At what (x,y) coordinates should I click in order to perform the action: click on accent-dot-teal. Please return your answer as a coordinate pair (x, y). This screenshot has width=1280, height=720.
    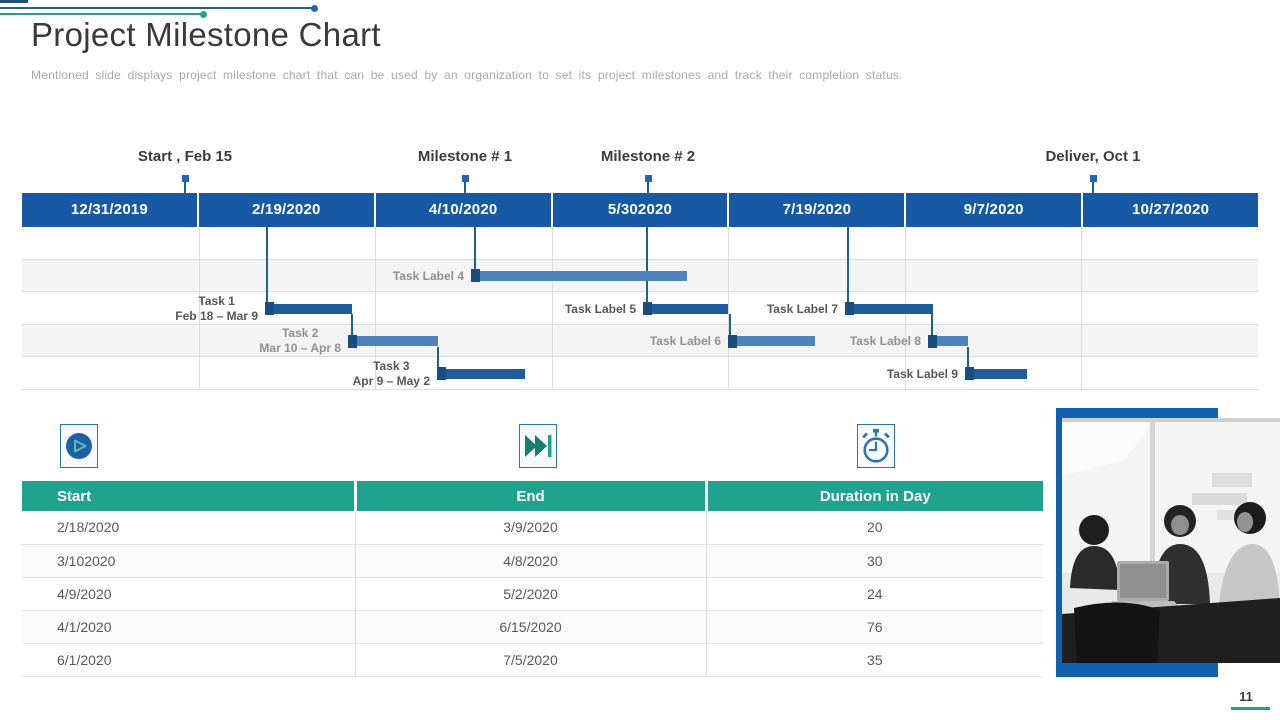
    Looking at the image, I should click on (203, 14).